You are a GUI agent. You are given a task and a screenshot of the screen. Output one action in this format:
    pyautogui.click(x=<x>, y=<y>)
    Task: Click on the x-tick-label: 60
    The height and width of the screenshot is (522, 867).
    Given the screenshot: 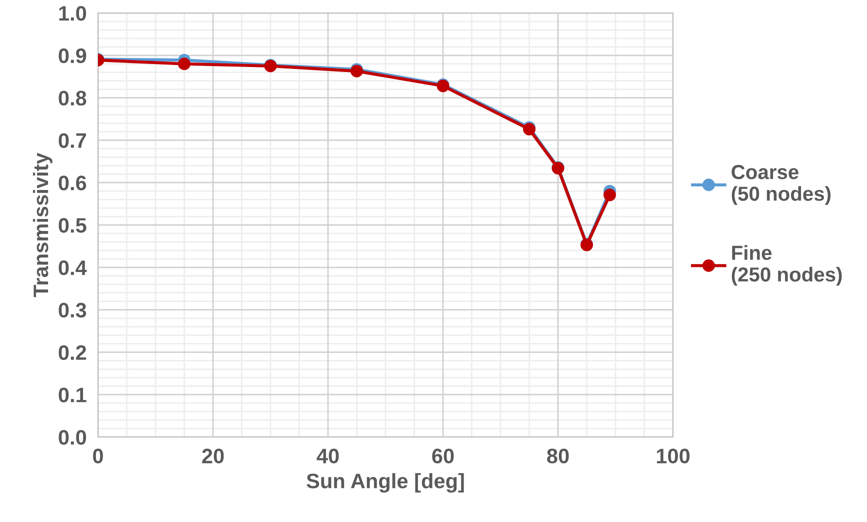 What is the action you would take?
    pyautogui.click(x=443, y=456)
    